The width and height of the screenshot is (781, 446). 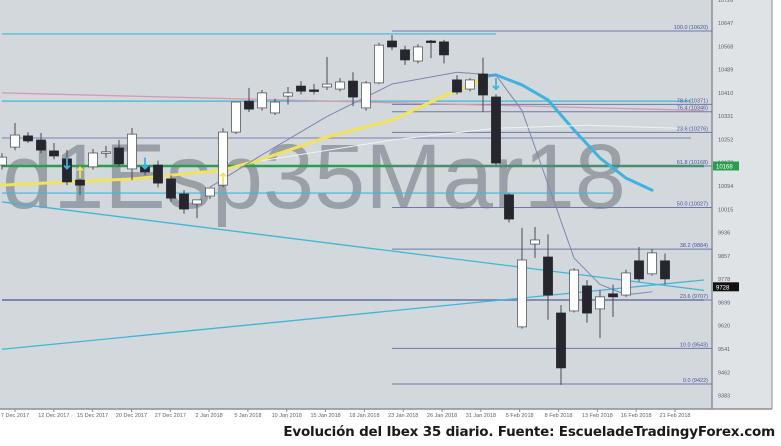 I want to click on x-tick-label: 31 Jan 2018, so click(x=481, y=416).